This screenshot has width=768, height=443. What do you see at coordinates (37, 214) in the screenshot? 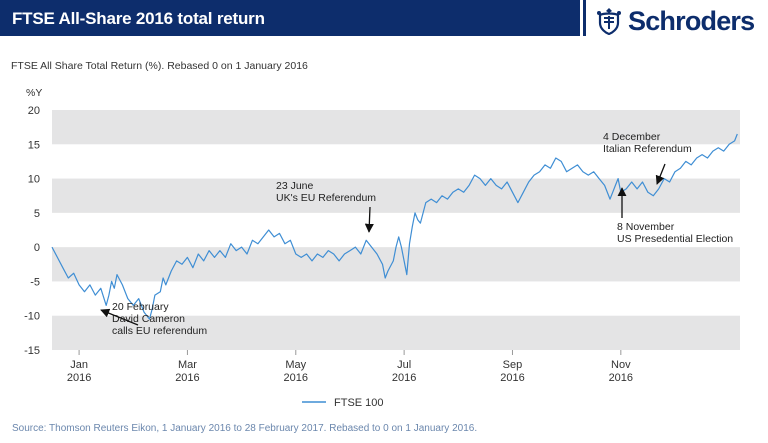
I see `y-tick-label: 5` at bounding box center [37, 214].